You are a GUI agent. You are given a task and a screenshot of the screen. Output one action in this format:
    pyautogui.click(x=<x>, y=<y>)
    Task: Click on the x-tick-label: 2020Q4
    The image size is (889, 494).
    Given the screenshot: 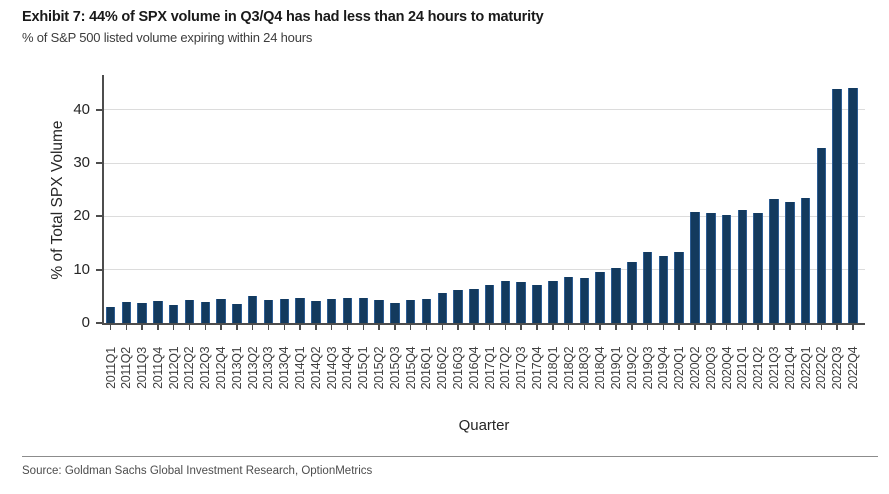 What is the action you would take?
    pyautogui.click(x=726, y=368)
    